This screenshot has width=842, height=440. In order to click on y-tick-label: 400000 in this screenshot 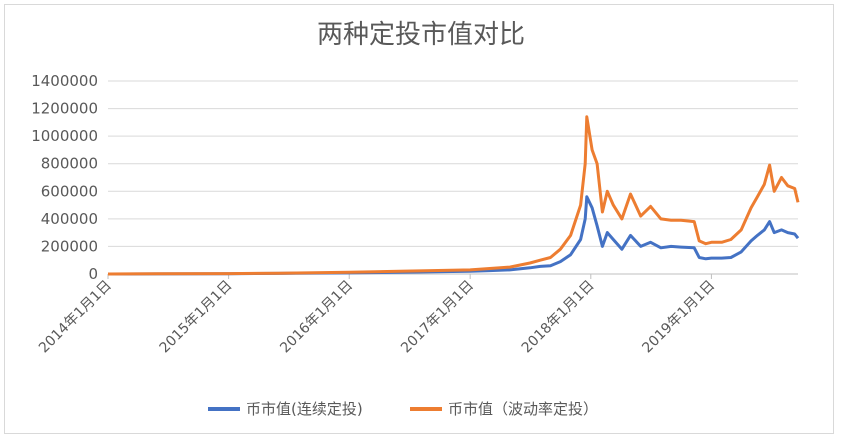, I will do `click(69, 219)`.